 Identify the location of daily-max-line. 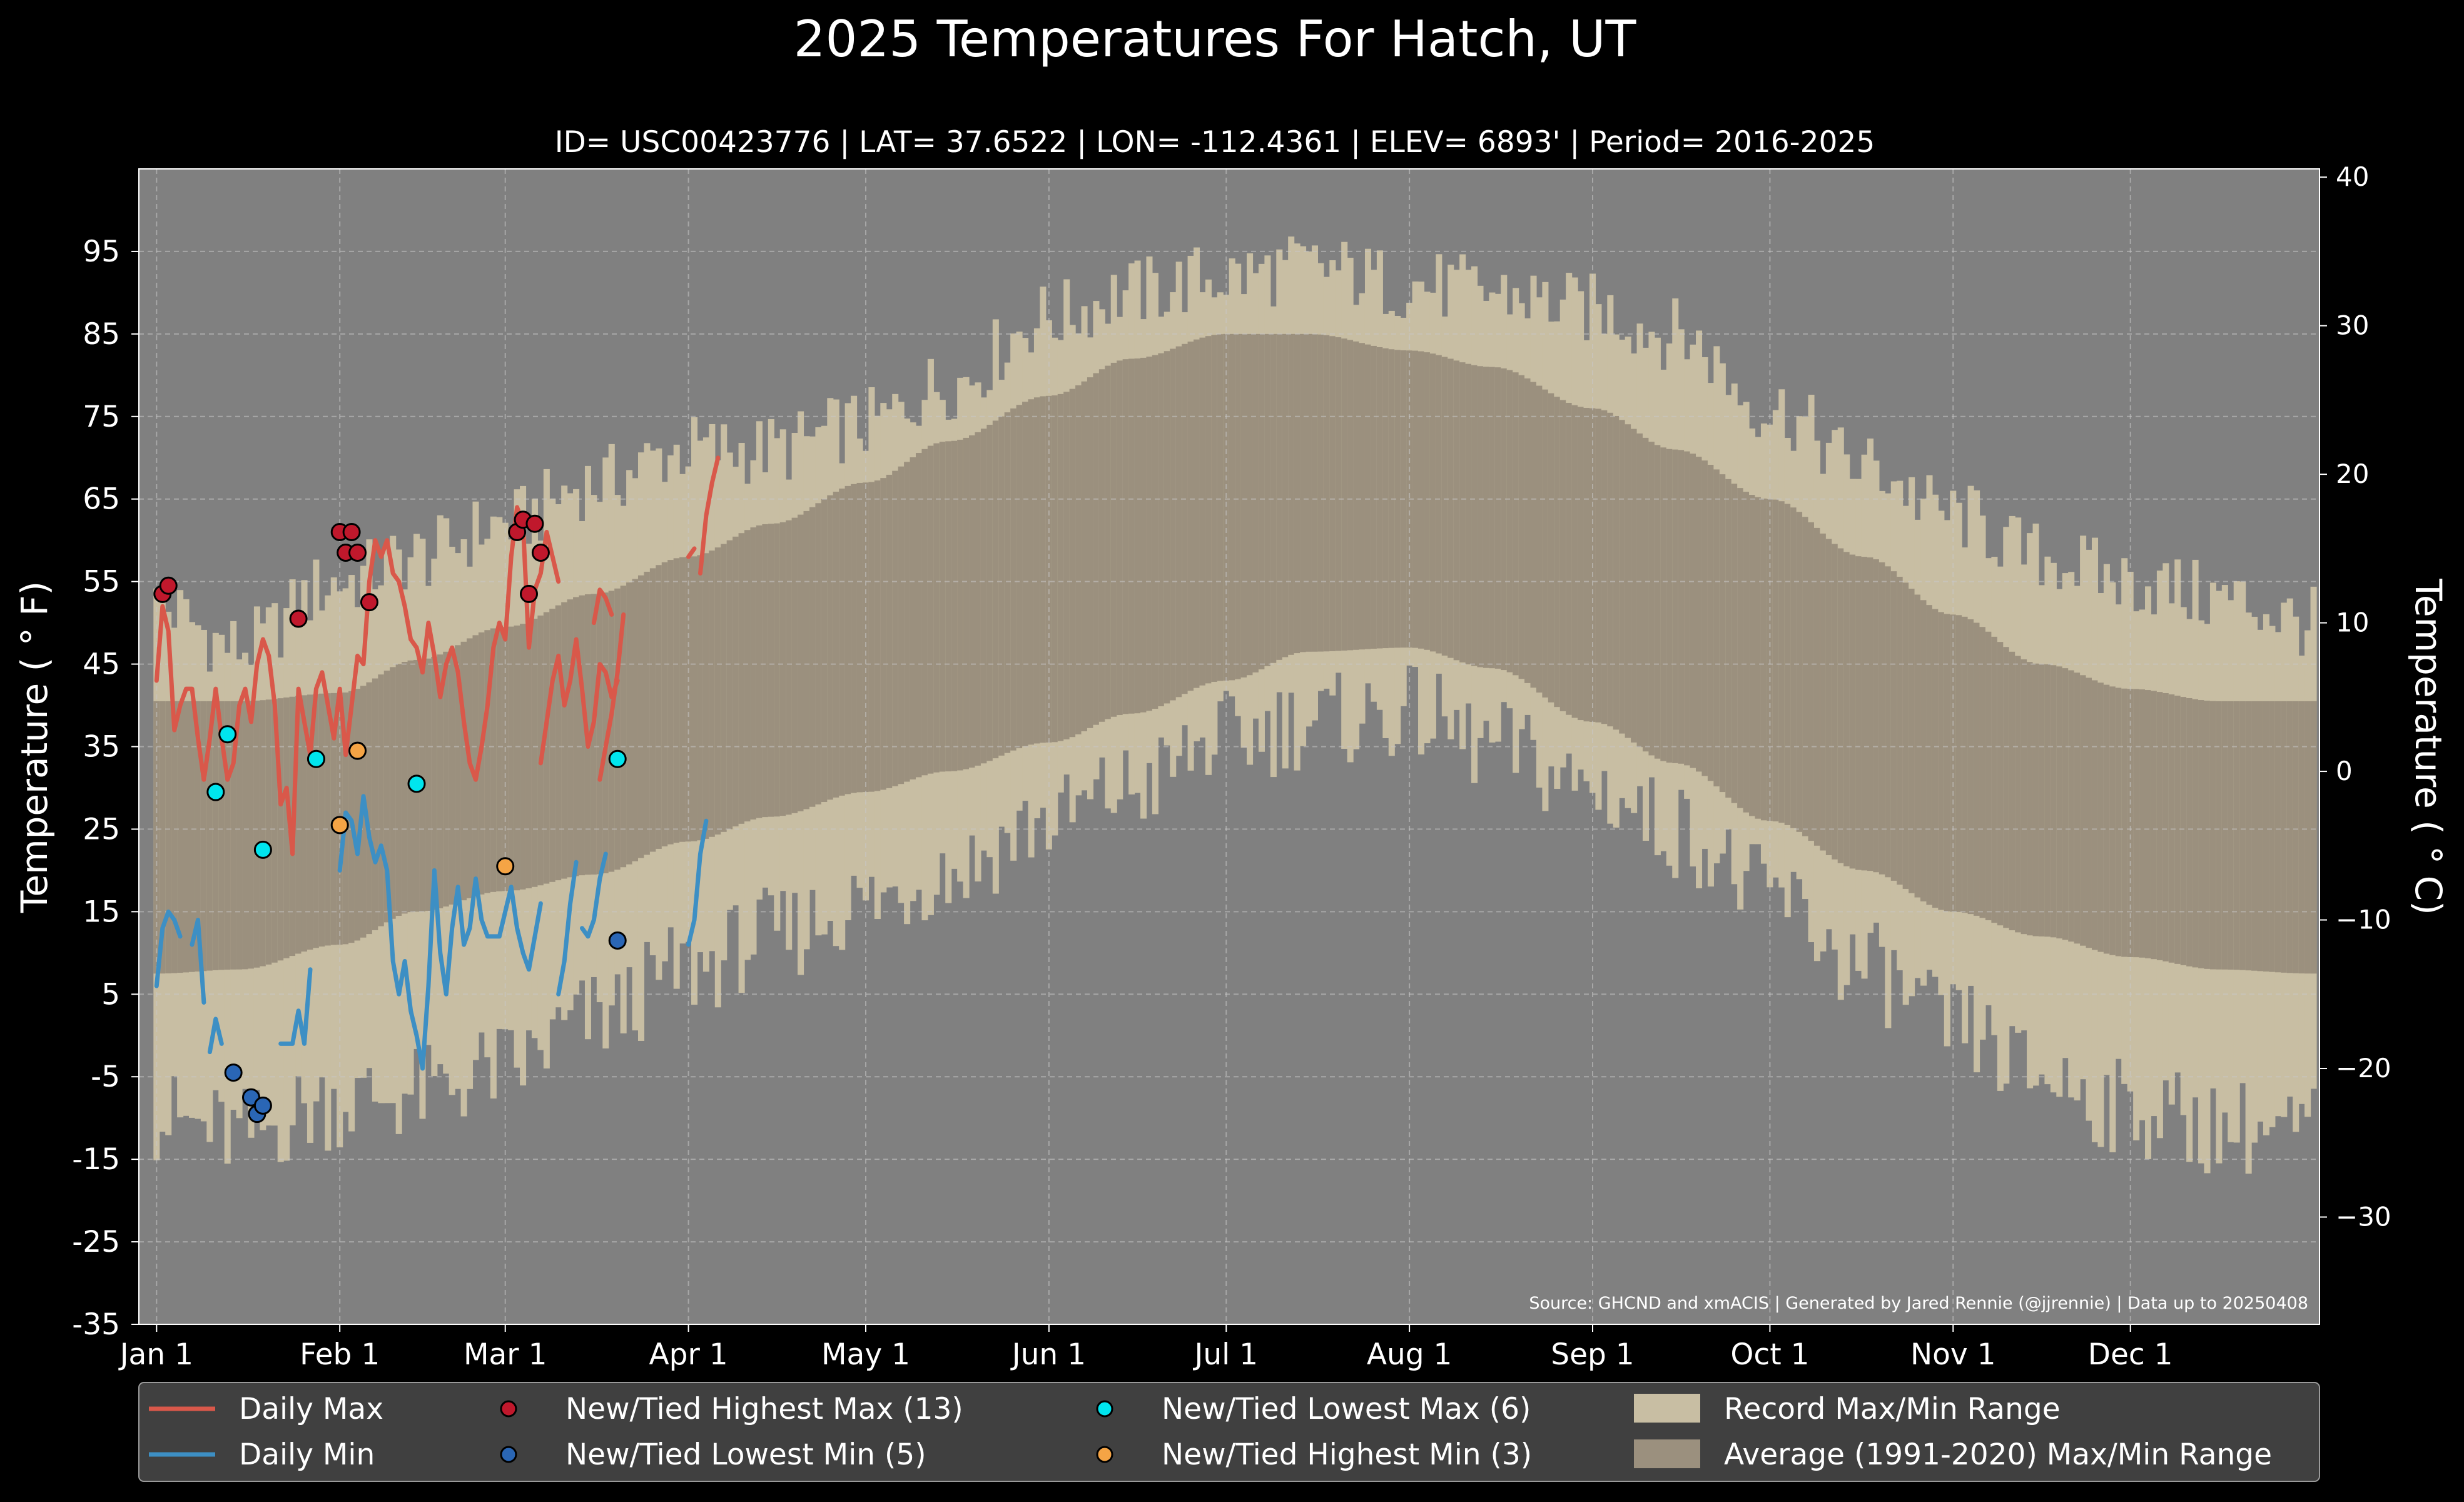
(709, 515).